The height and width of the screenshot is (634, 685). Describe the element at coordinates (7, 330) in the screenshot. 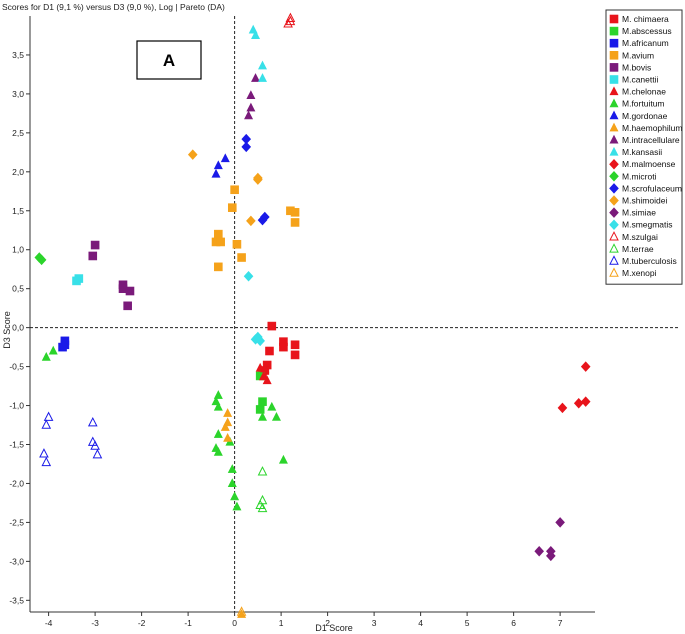

I see `y-axis-label: D3 Score` at that location.